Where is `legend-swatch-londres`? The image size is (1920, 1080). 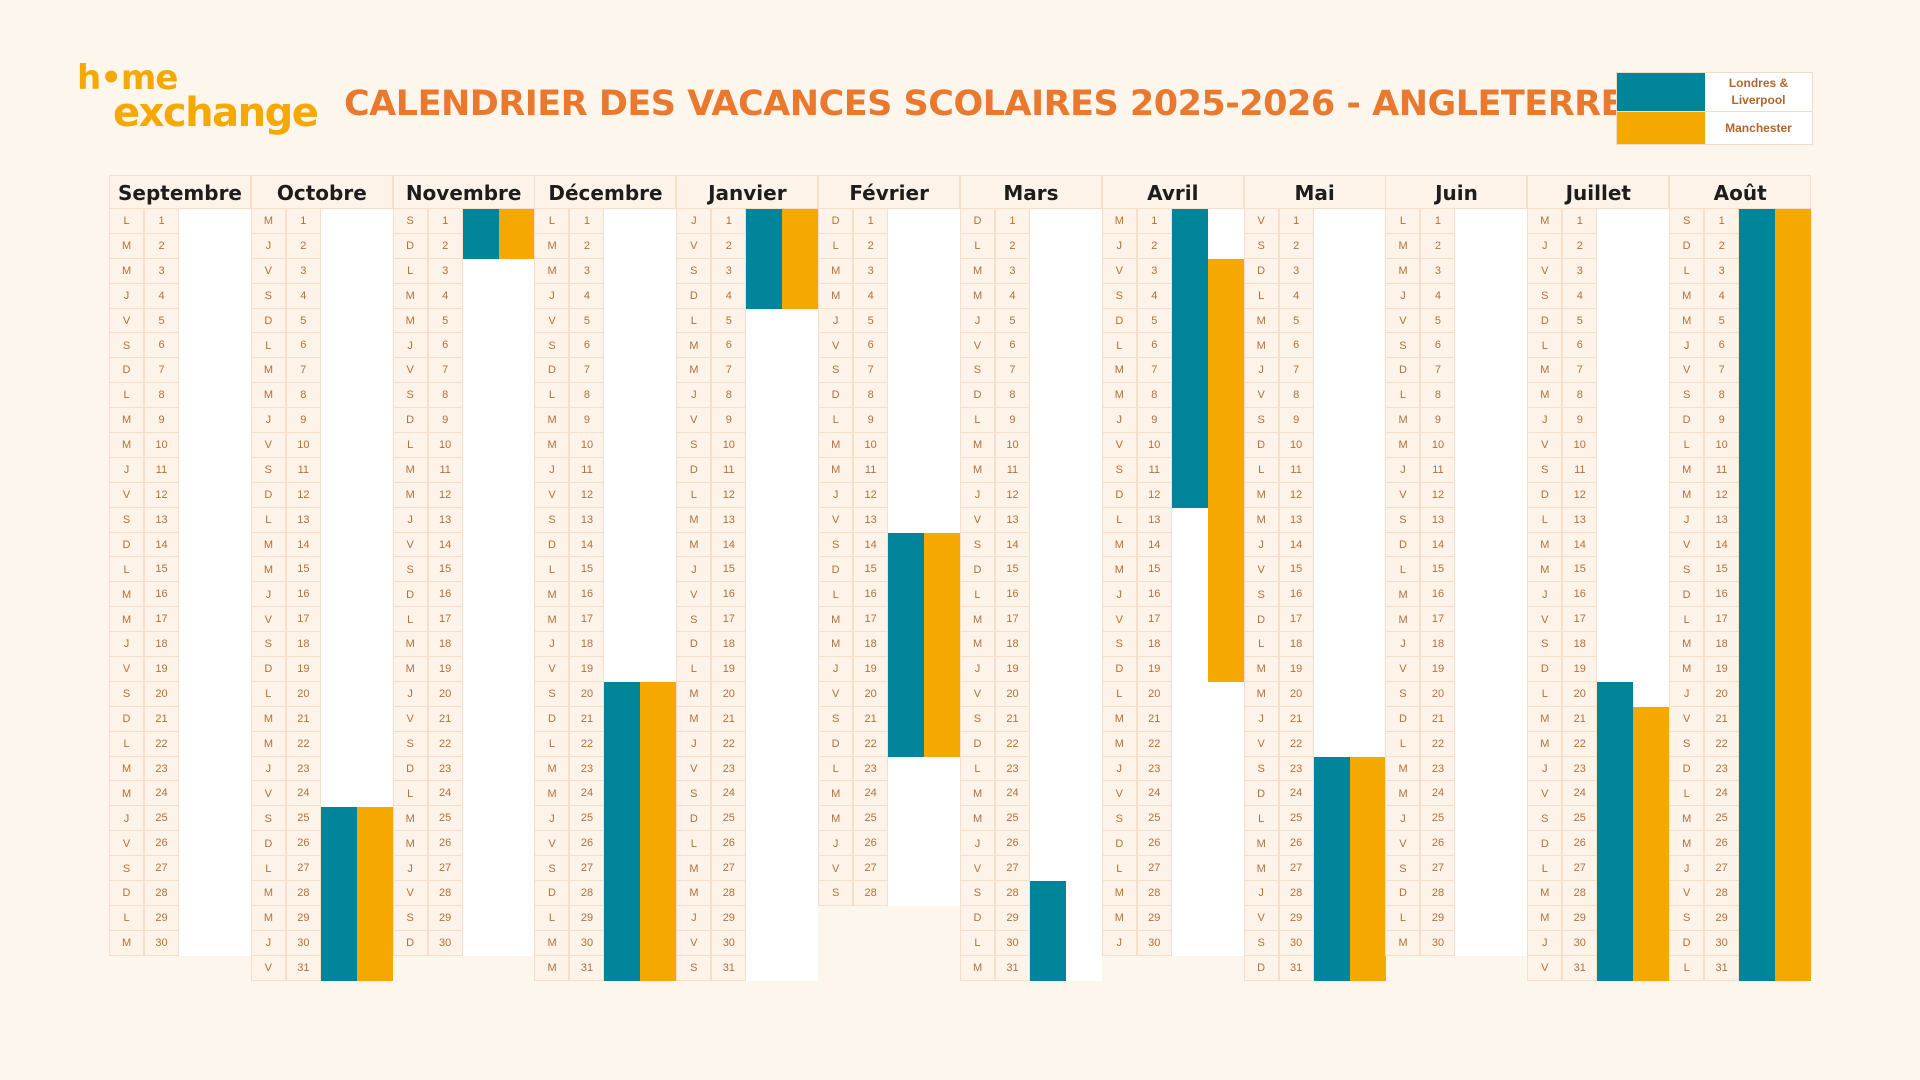 legend-swatch-londres is located at coordinates (1661, 92).